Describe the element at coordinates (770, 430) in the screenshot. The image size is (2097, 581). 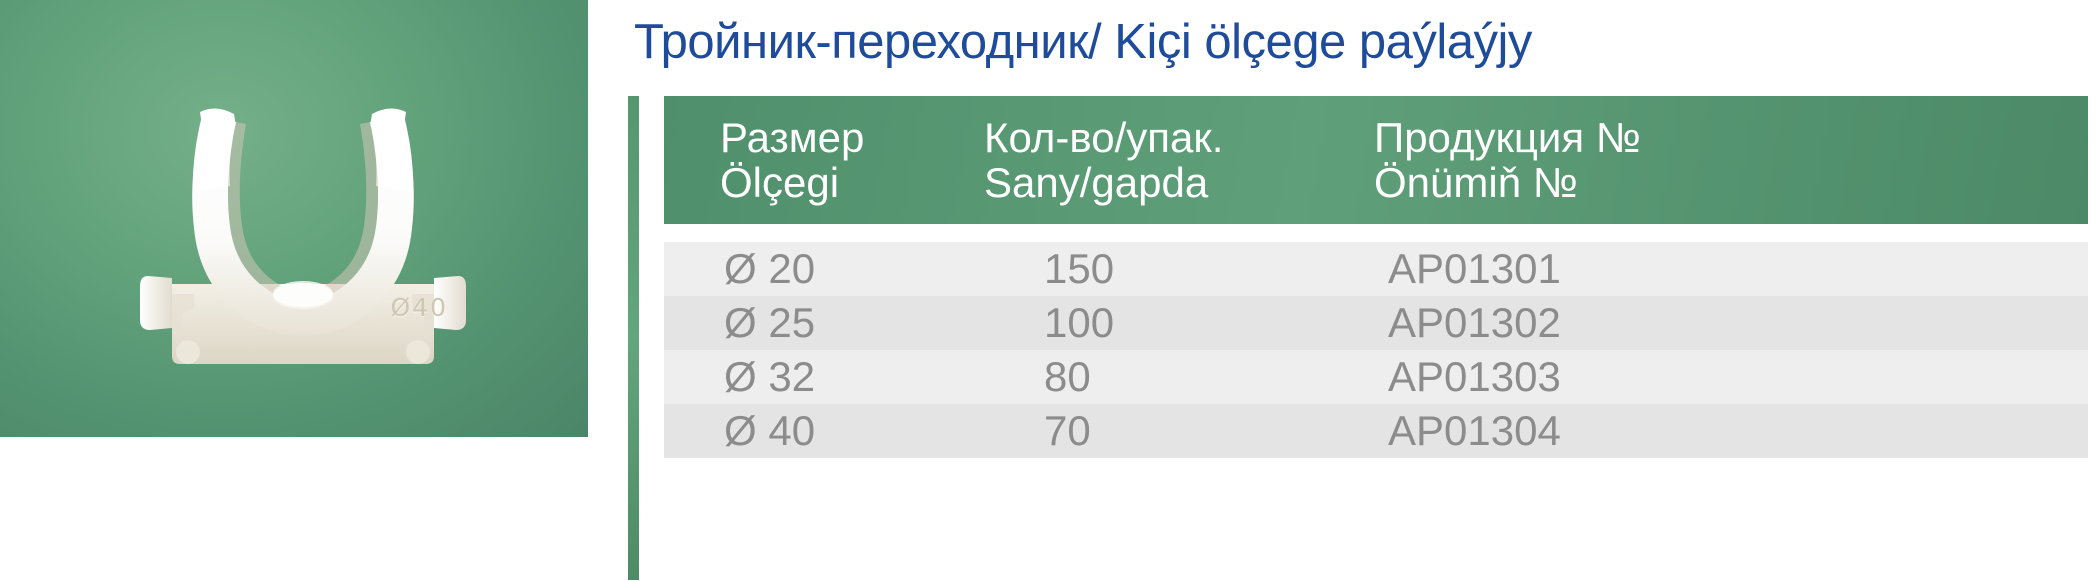
I see `cell-size: Ø 40` at that location.